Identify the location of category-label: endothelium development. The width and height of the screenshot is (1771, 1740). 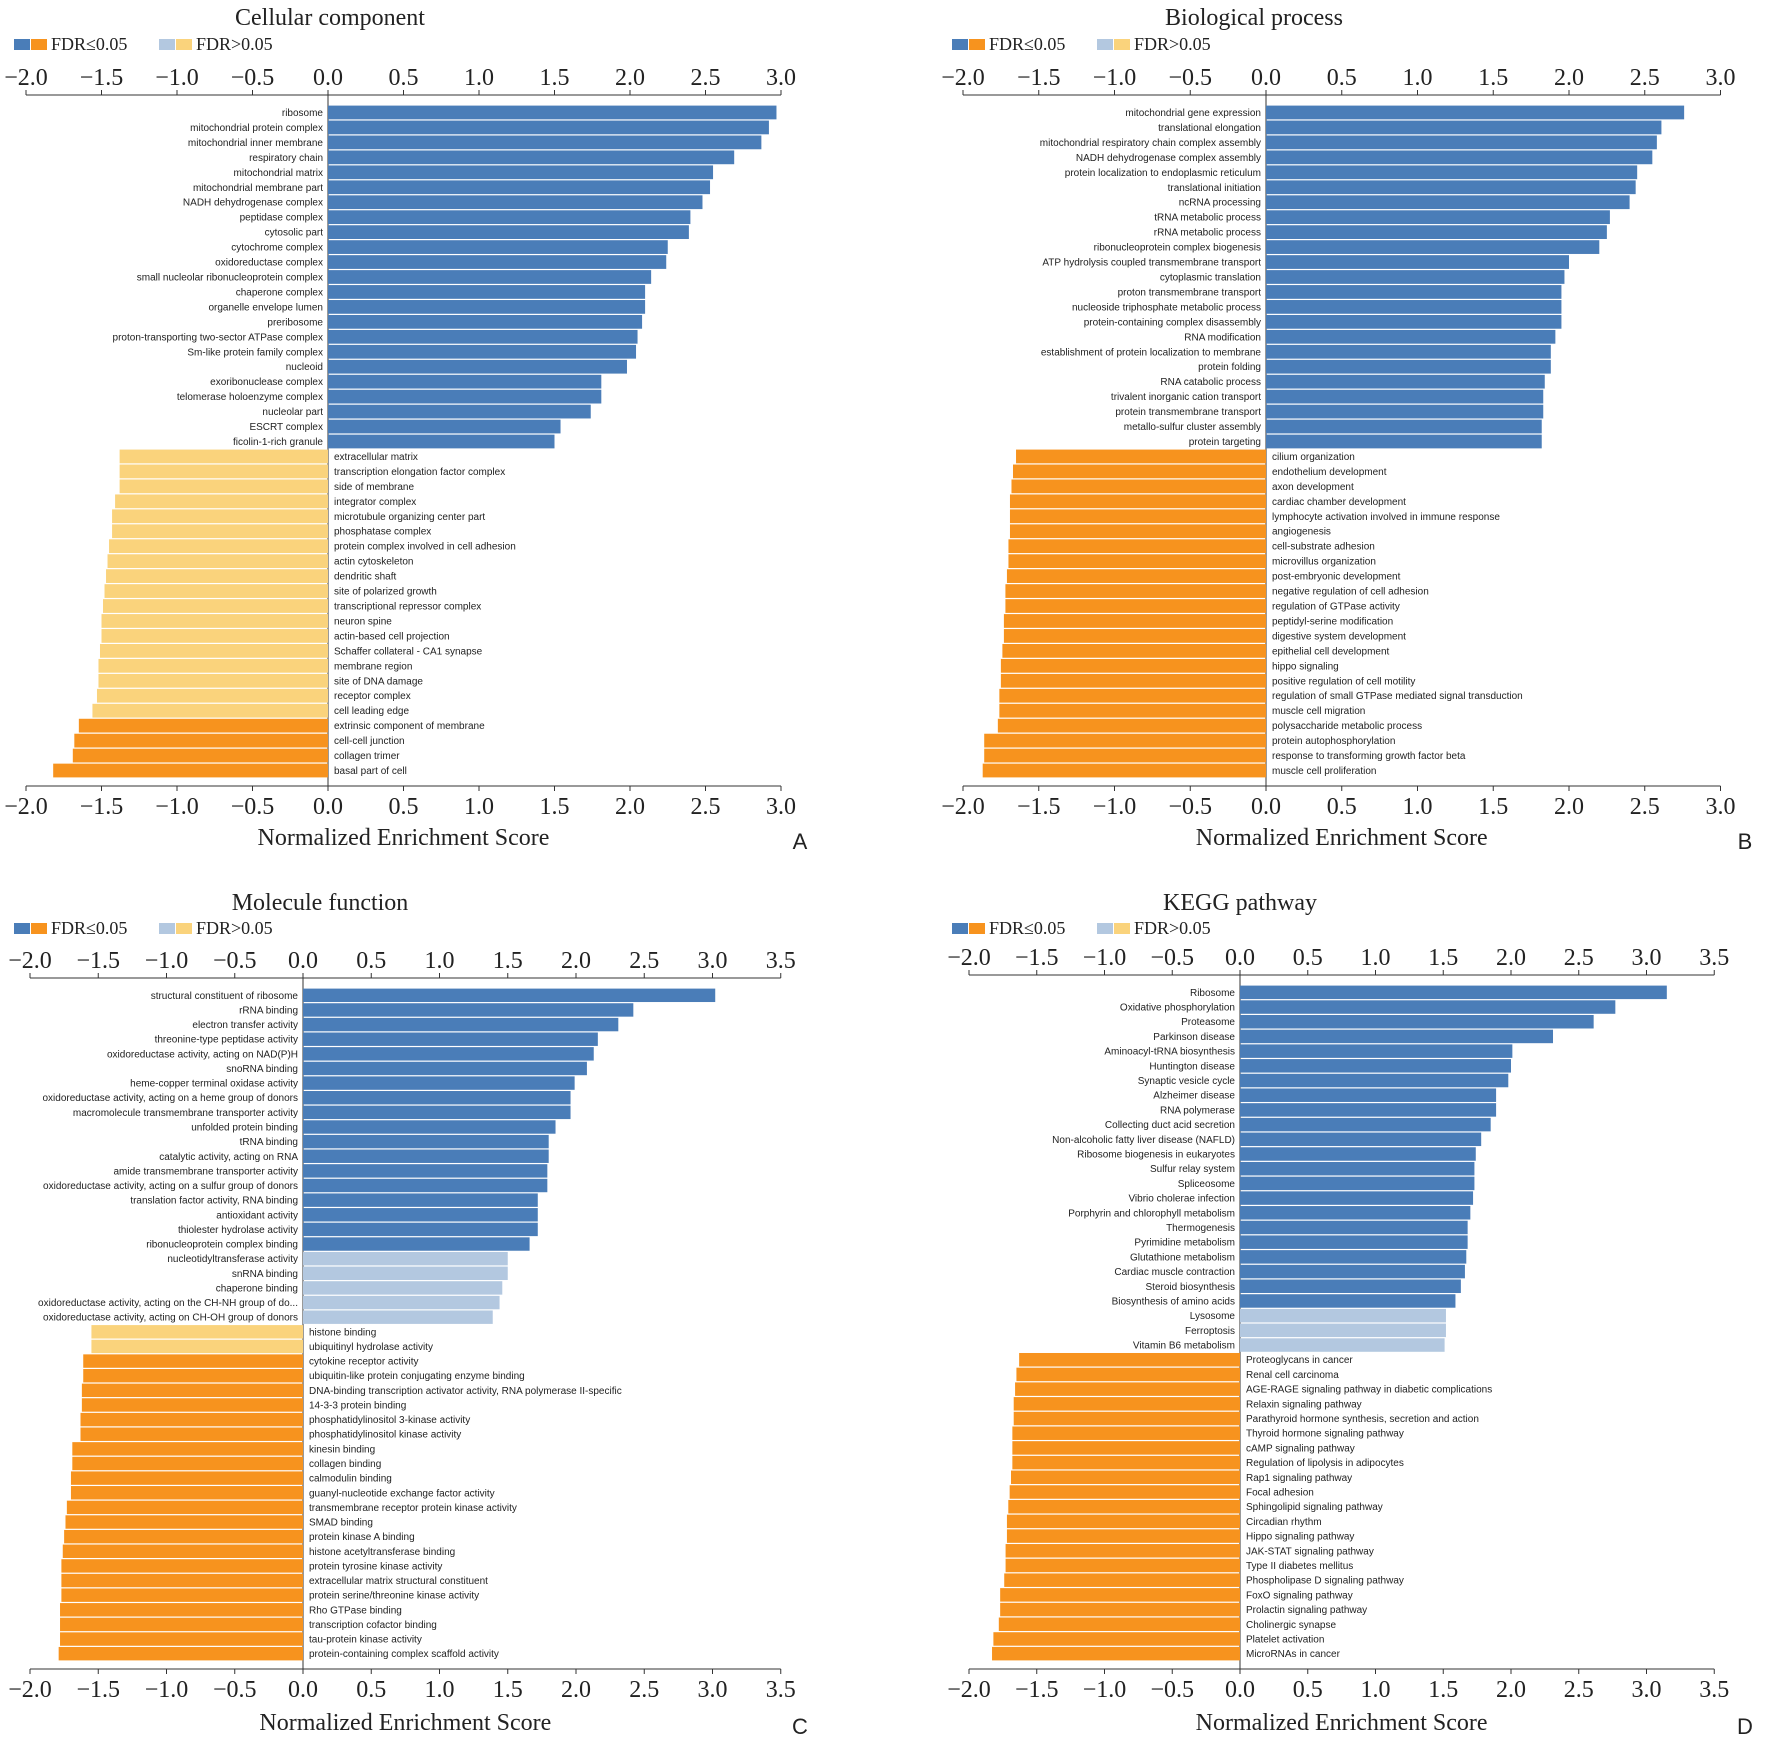
(1329, 472).